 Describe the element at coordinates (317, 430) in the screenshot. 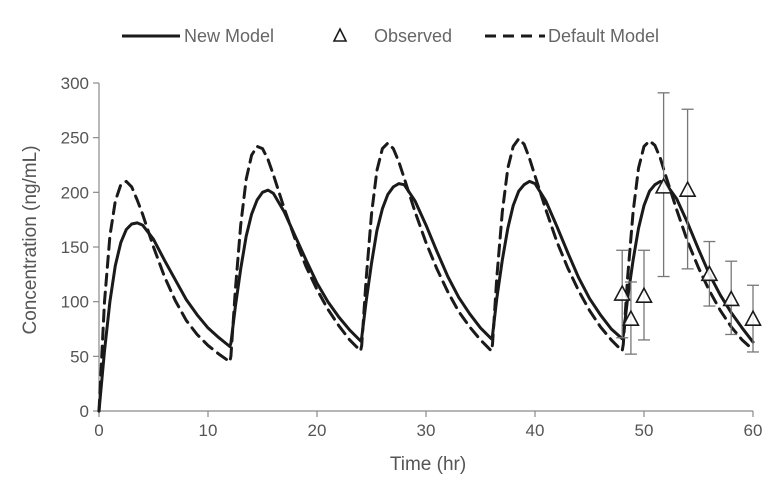

I see `x-tick-label: 20` at that location.